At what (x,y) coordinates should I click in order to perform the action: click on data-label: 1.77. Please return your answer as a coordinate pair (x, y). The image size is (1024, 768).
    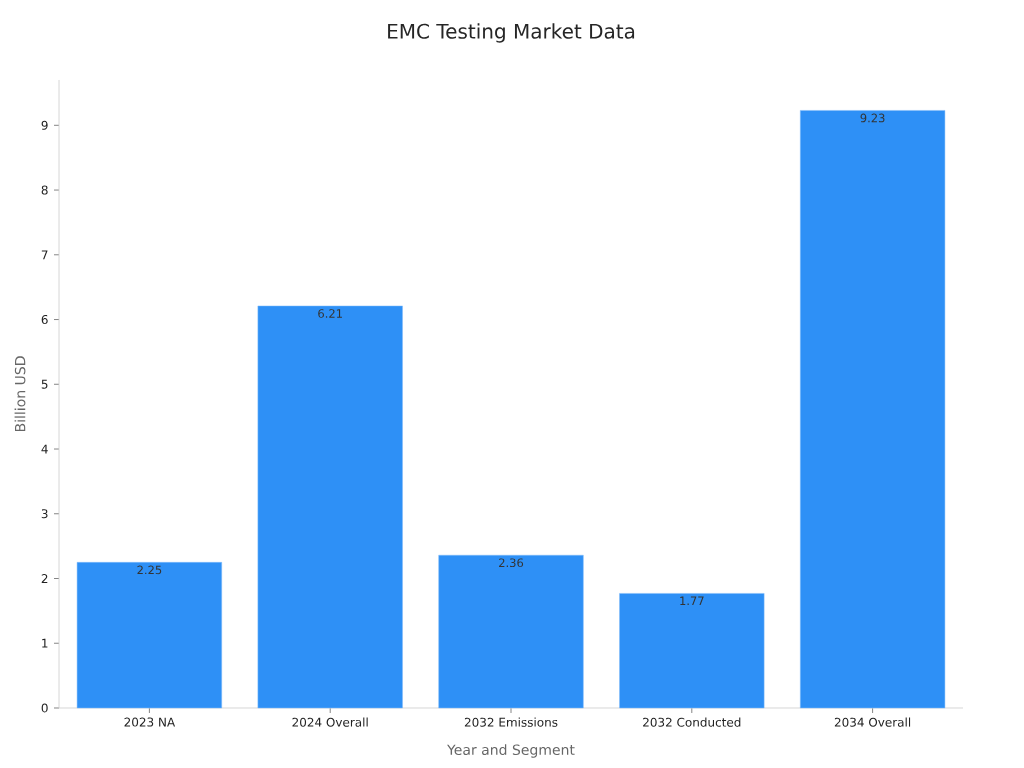
    Looking at the image, I should click on (692, 600).